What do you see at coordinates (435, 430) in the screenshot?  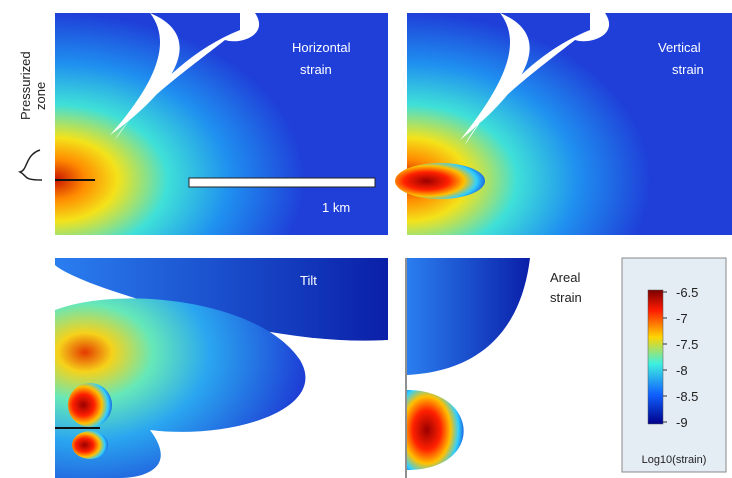 I see `areal-source` at bounding box center [435, 430].